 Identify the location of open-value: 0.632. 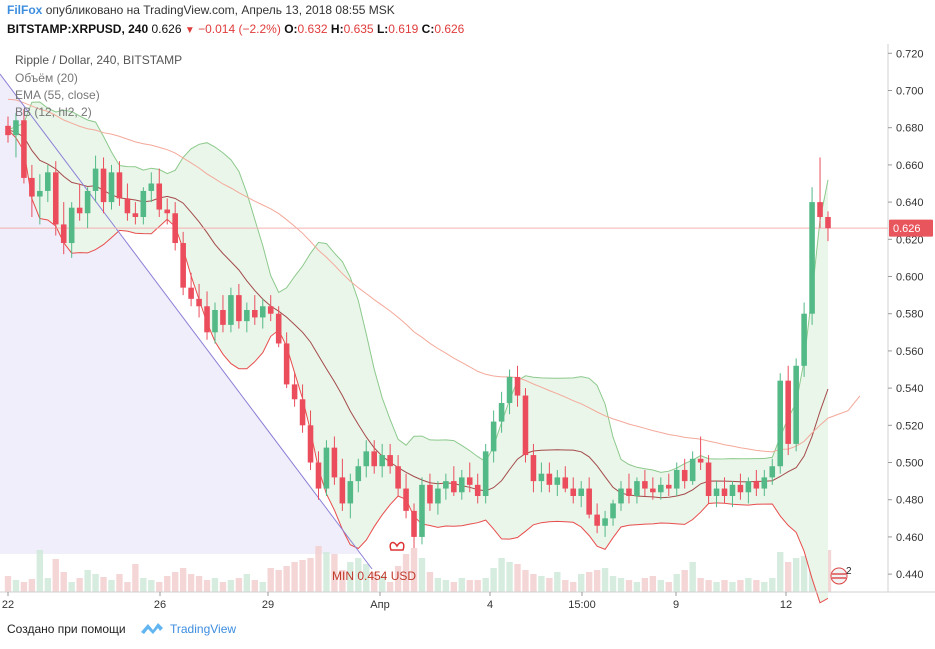
(312, 29).